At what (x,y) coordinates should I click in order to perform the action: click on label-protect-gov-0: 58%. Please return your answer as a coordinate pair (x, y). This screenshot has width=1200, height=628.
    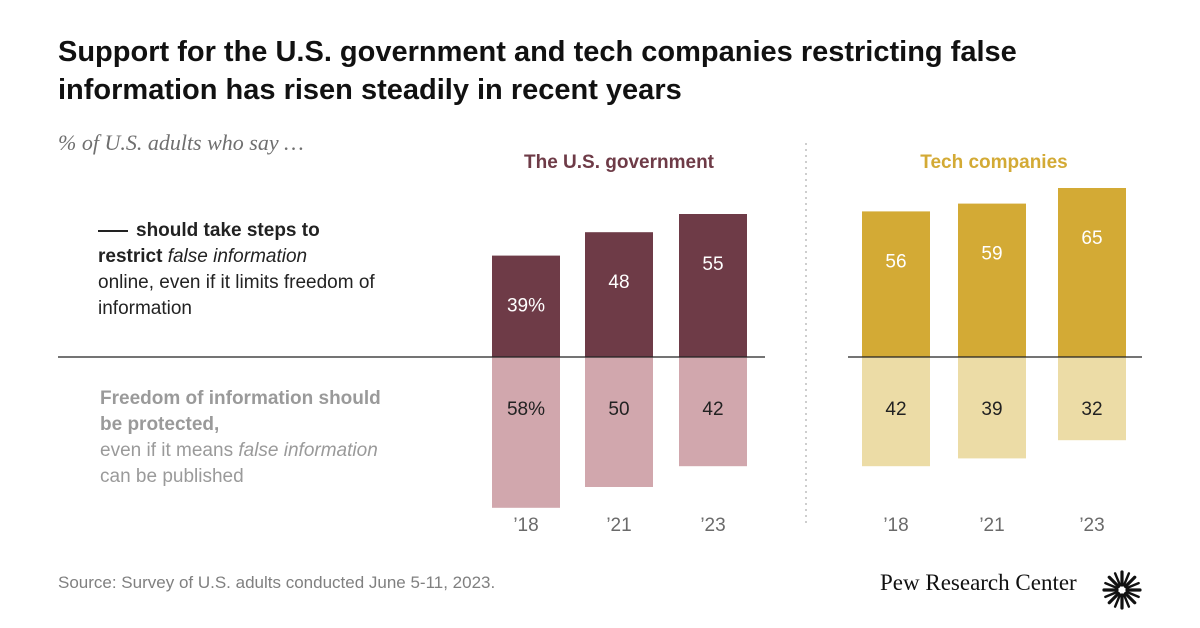
    Looking at the image, I should click on (526, 409).